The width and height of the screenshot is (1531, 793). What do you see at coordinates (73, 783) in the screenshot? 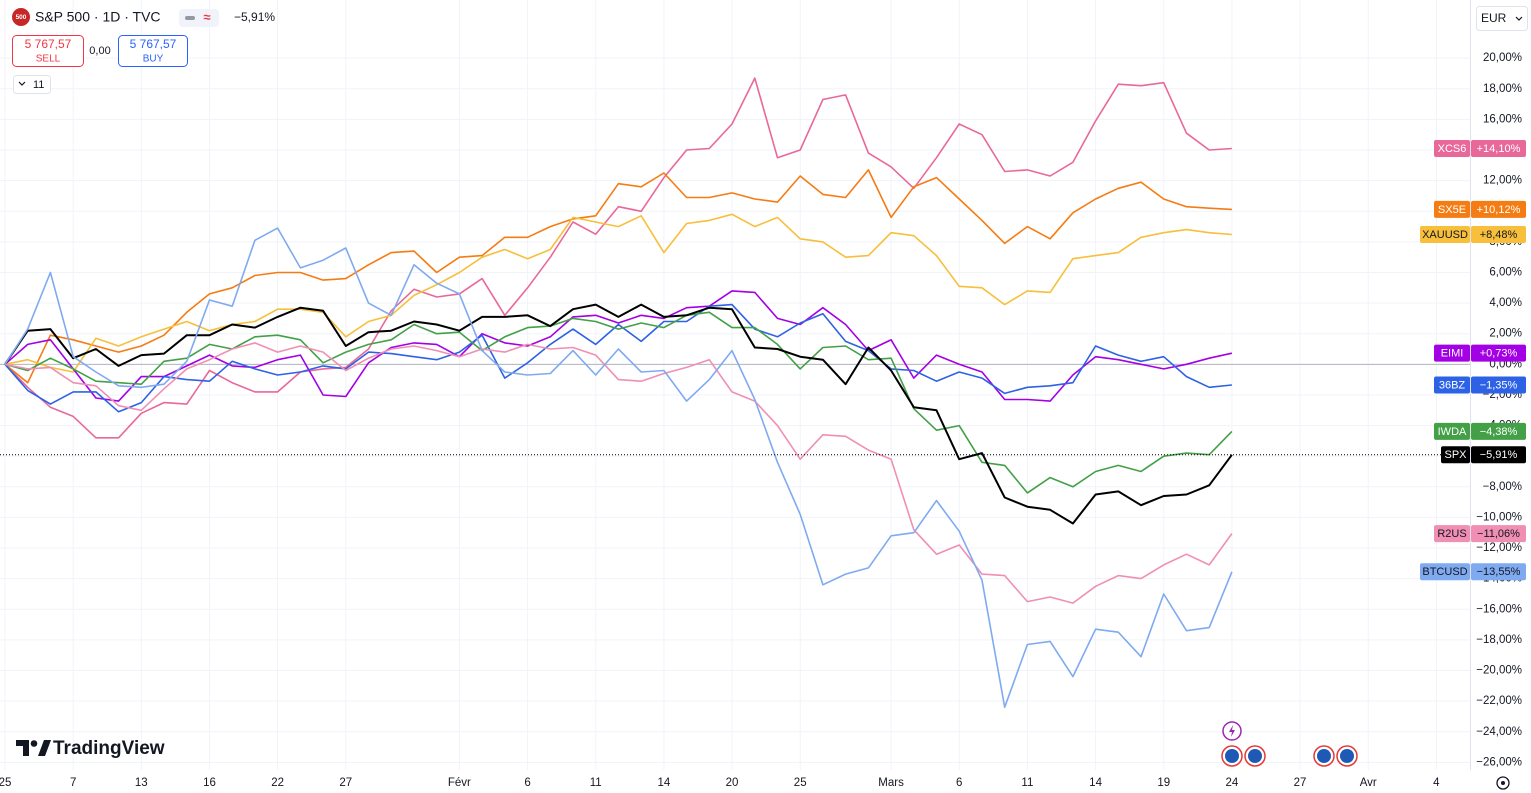
I see `x-tick-label: 7` at bounding box center [73, 783].